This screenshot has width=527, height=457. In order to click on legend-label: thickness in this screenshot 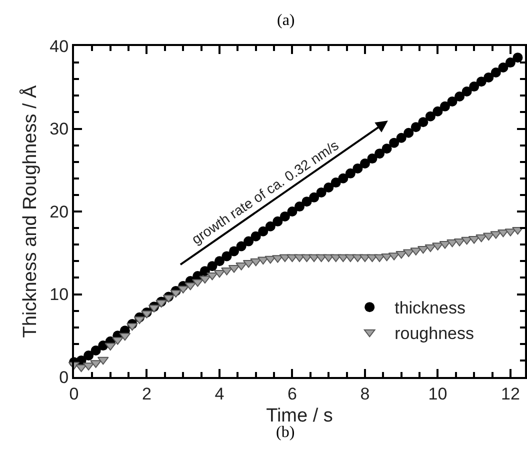, I will do `click(430, 308)`.